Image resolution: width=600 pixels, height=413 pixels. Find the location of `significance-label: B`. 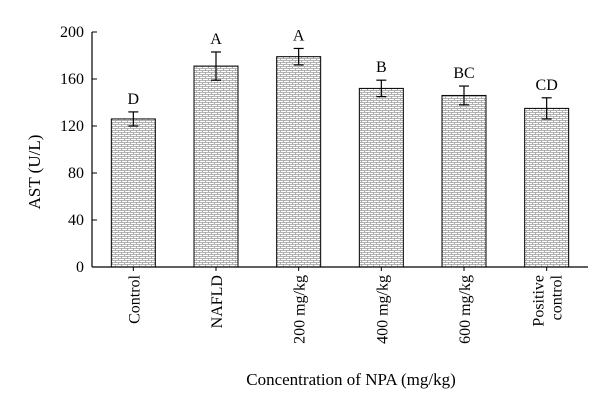

significance-label: B is located at coordinates (381, 67).